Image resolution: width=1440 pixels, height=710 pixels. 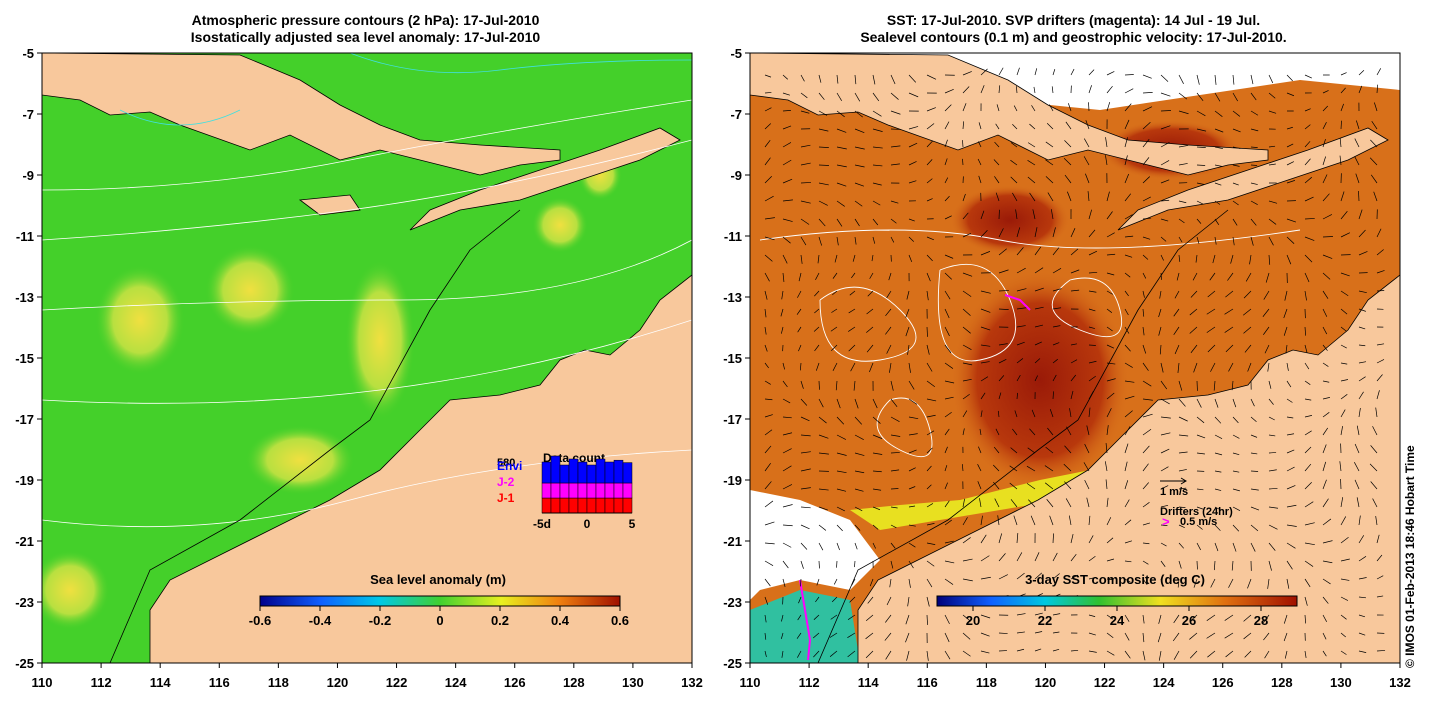 What do you see at coordinates (1341, 682) in the screenshot?
I see `x-tick-label: 130` at bounding box center [1341, 682].